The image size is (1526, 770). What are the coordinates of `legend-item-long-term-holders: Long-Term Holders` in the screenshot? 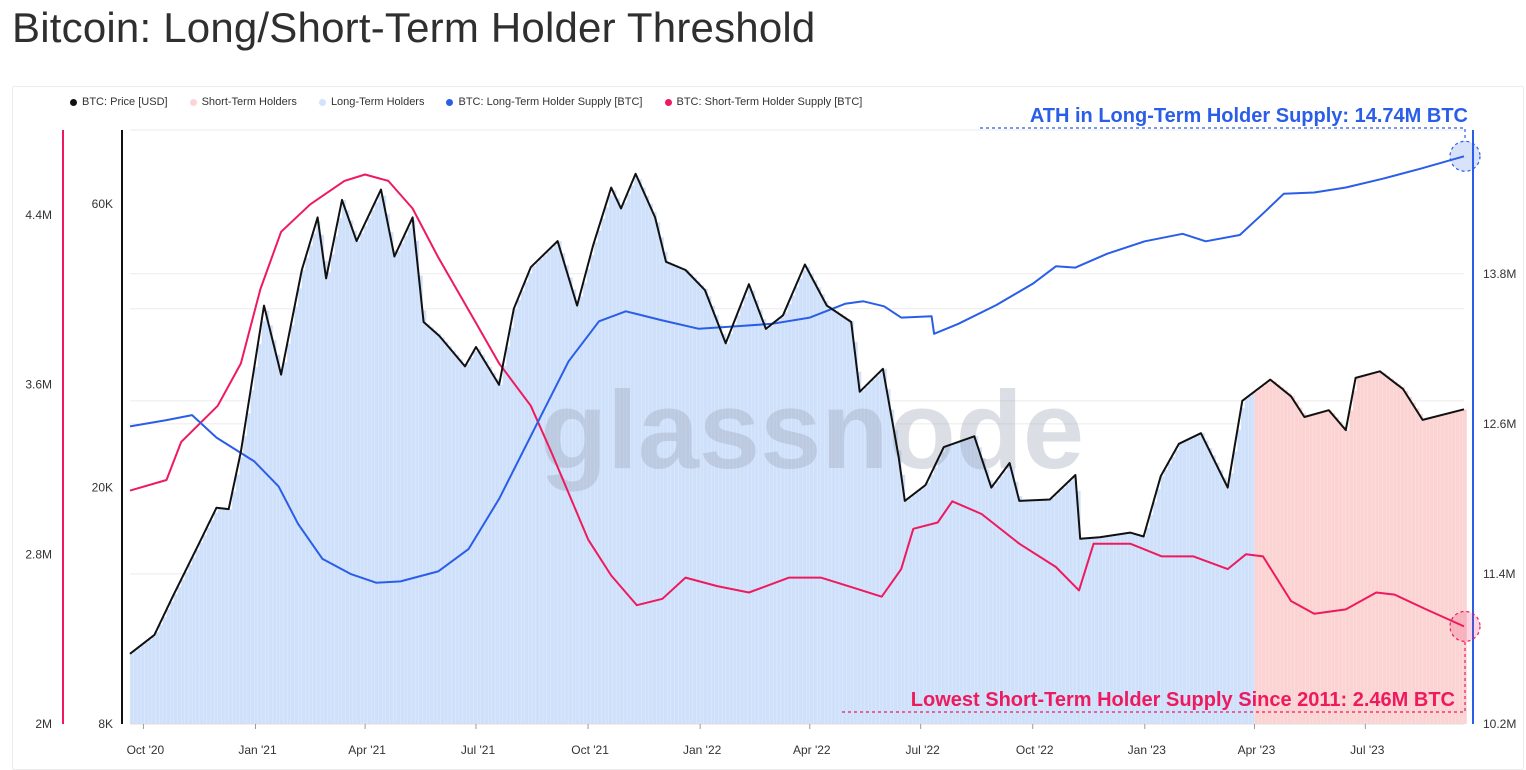 It's located at (371, 102).